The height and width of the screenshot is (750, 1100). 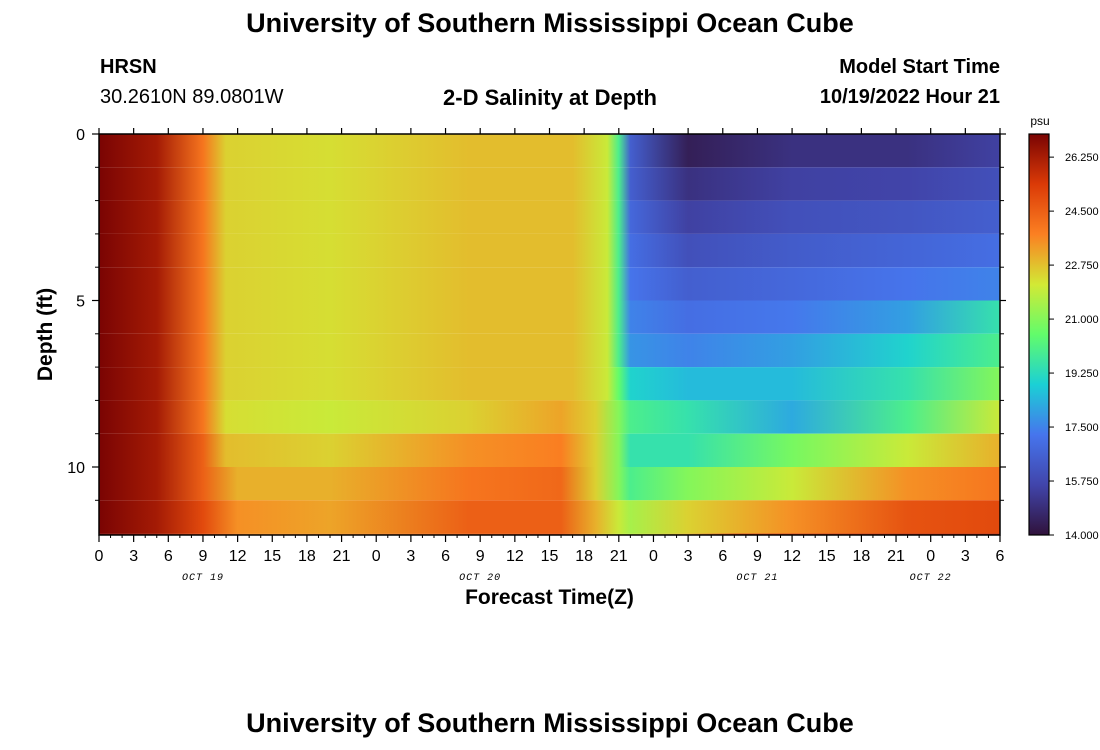 What do you see at coordinates (919, 67) in the screenshot?
I see `model-start-label: Model Start Time` at bounding box center [919, 67].